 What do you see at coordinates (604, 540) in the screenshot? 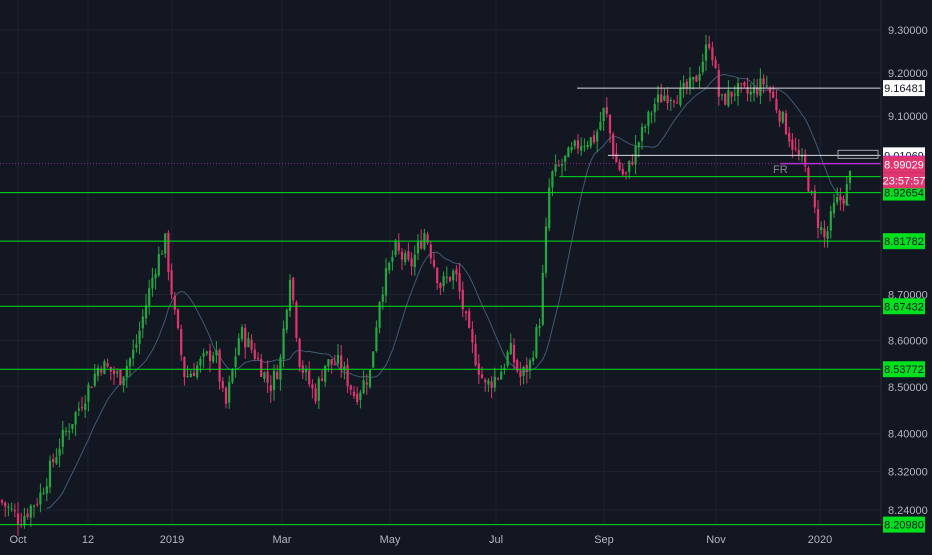
I see `x-tick-label: Sep` at bounding box center [604, 540].